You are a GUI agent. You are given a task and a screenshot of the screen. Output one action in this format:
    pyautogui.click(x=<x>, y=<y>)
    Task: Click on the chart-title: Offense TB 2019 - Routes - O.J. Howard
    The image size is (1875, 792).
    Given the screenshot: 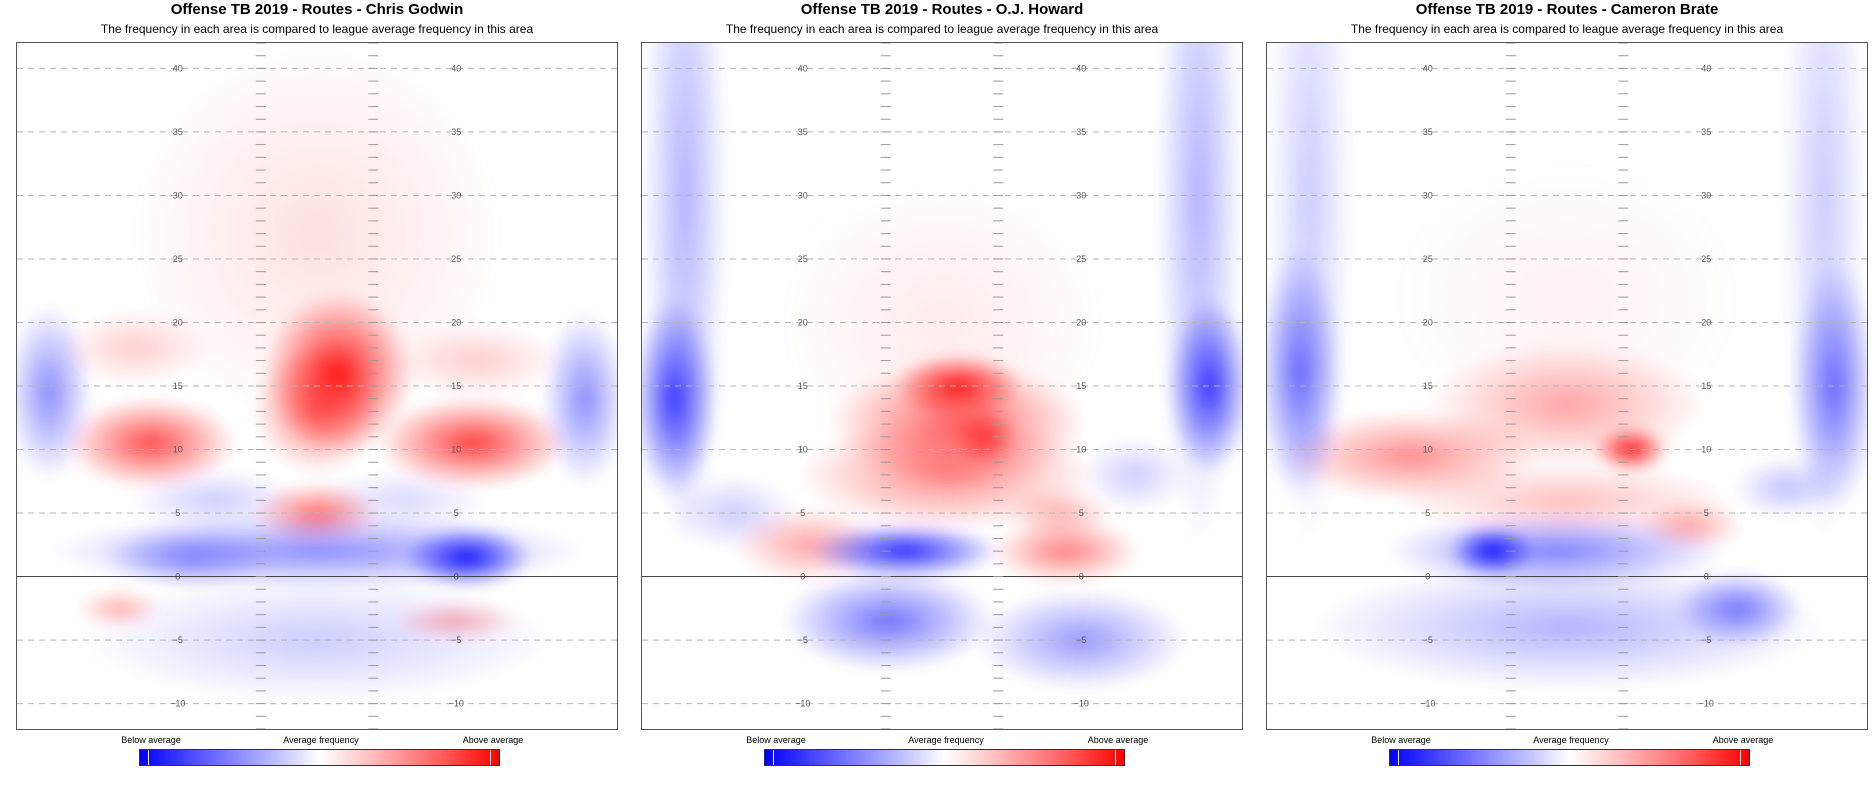 What is the action you would take?
    pyautogui.click(x=942, y=9)
    